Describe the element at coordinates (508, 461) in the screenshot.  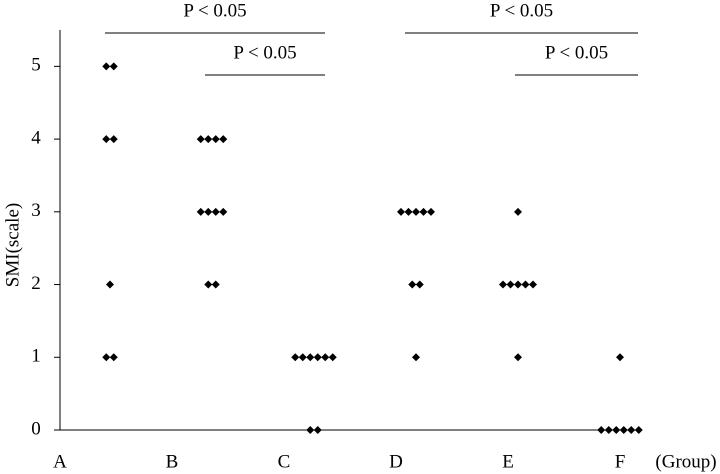
I see `x-tick-label: E` at that location.